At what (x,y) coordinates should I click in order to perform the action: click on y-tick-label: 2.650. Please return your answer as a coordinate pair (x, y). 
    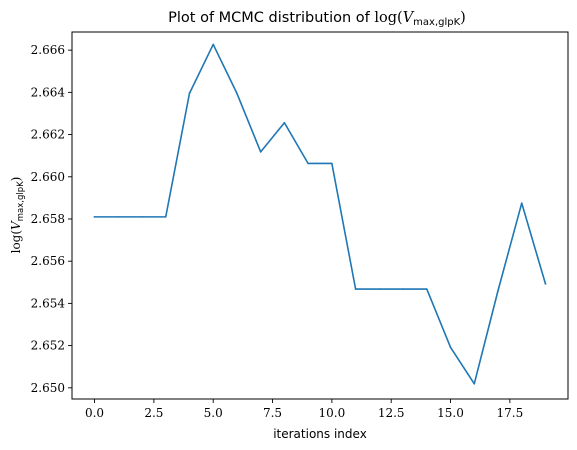
    Looking at the image, I should click on (48, 388).